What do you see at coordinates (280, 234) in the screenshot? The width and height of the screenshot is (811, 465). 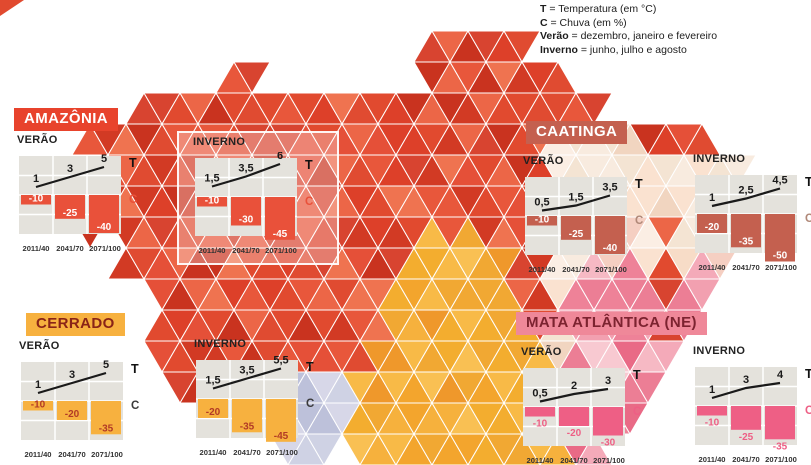 I see `rain-value: -45` at bounding box center [280, 234].